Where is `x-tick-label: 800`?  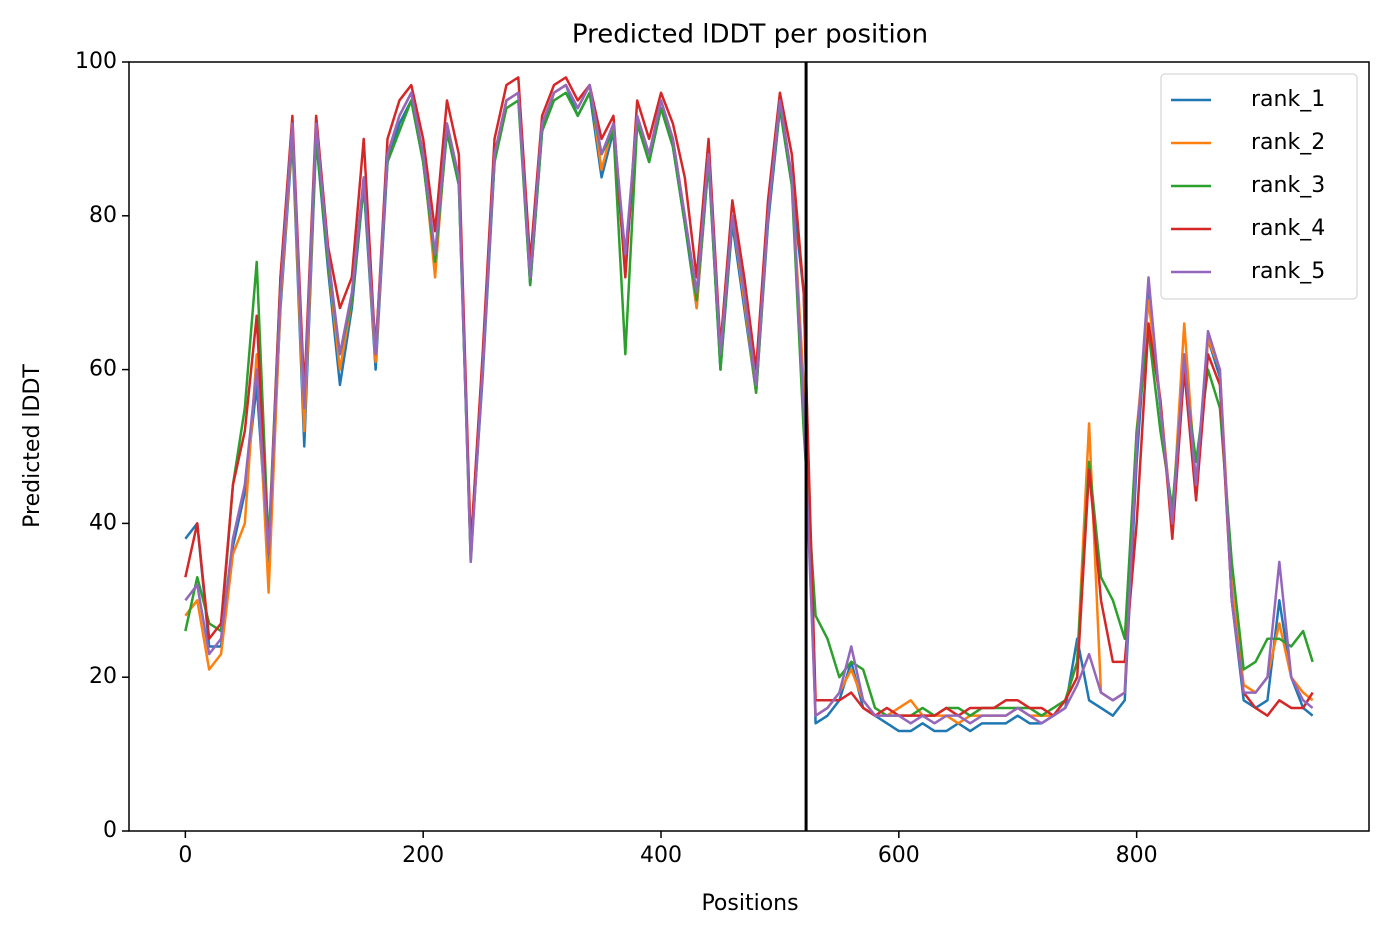 x-tick-label: 800 is located at coordinates (1137, 855).